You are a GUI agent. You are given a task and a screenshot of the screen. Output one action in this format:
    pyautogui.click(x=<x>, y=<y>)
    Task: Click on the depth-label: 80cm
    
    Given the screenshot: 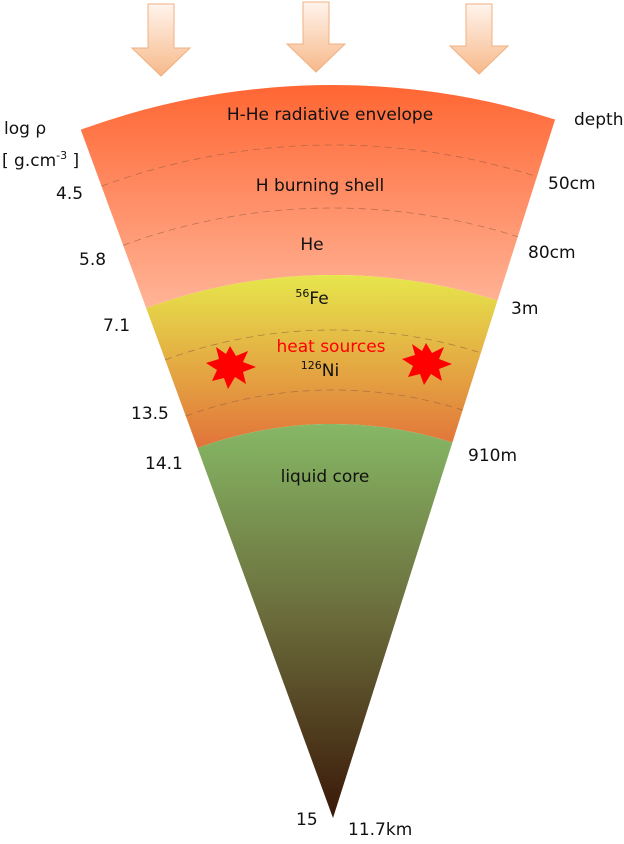 What is the action you would take?
    pyautogui.click(x=552, y=253)
    